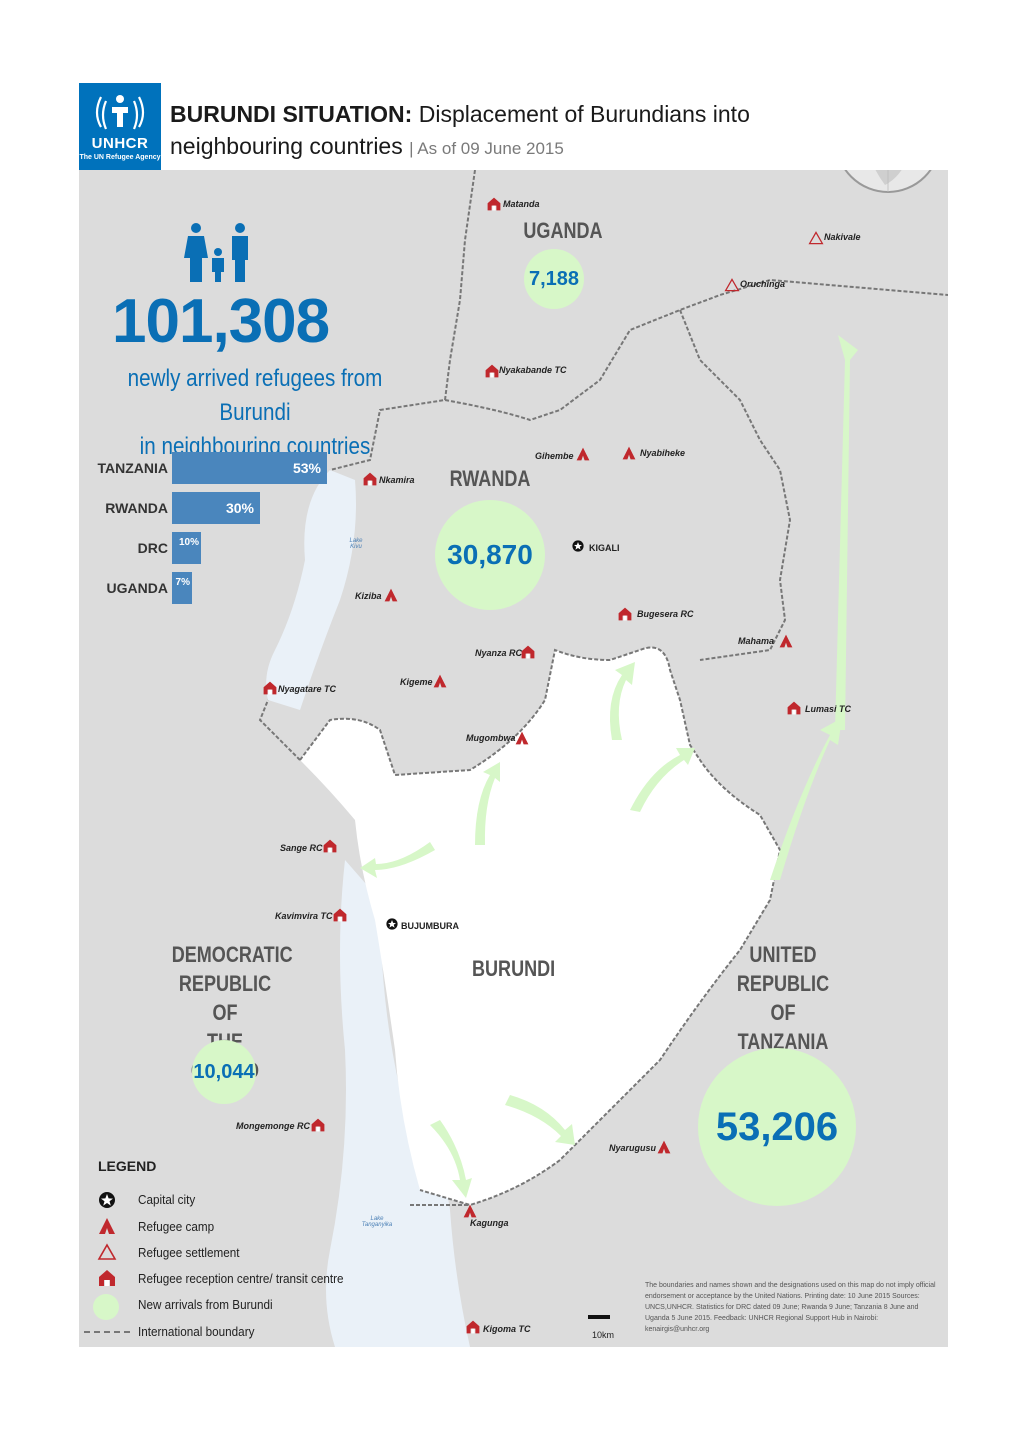 The height and width of the screenshot is (1449, 1024). What do you see at coordinates (470, 1211) in the screenshot?
I see `kagunga-camp-icon` at bounding box center [470, 1211].